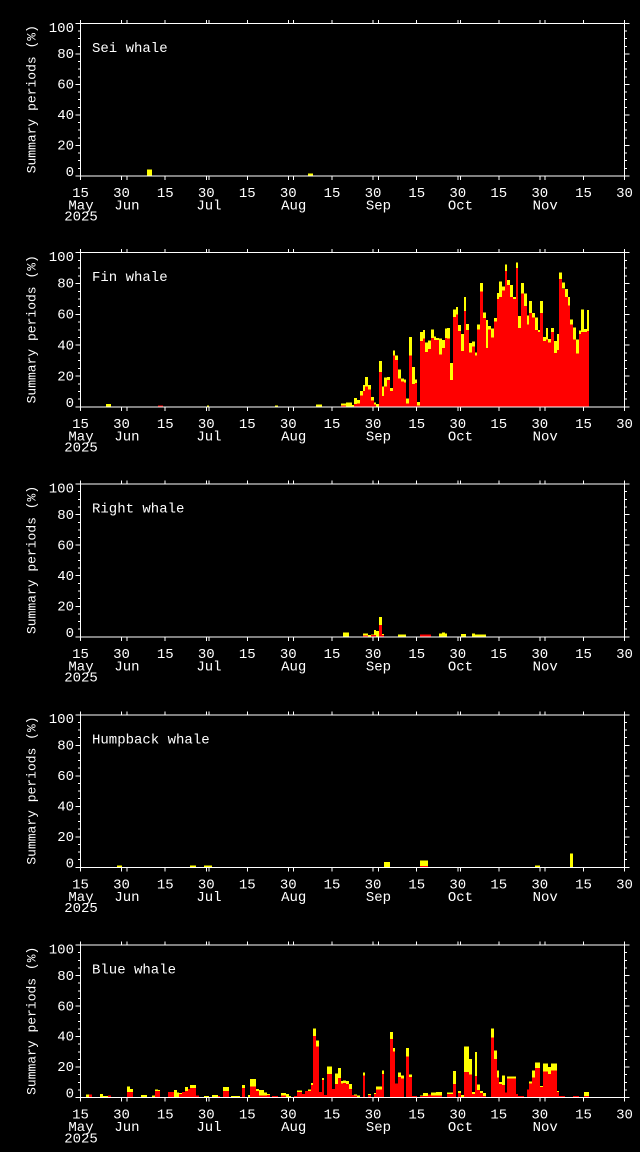  Describe the element at coordinates (138, 510) in the screenshot. I see `svg-text: Right whale` at that location.